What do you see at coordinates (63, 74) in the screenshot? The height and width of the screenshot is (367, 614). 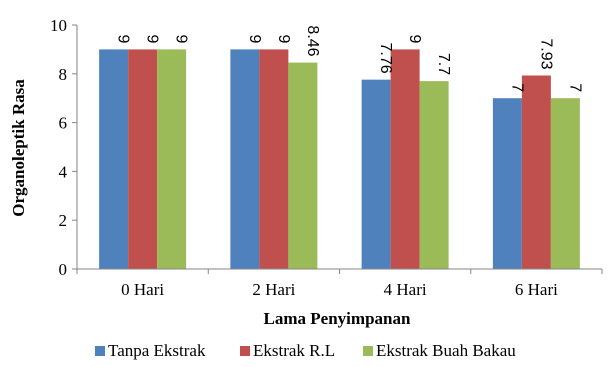 I see `y-tick-label: 8` at bounding box center [63, 74].